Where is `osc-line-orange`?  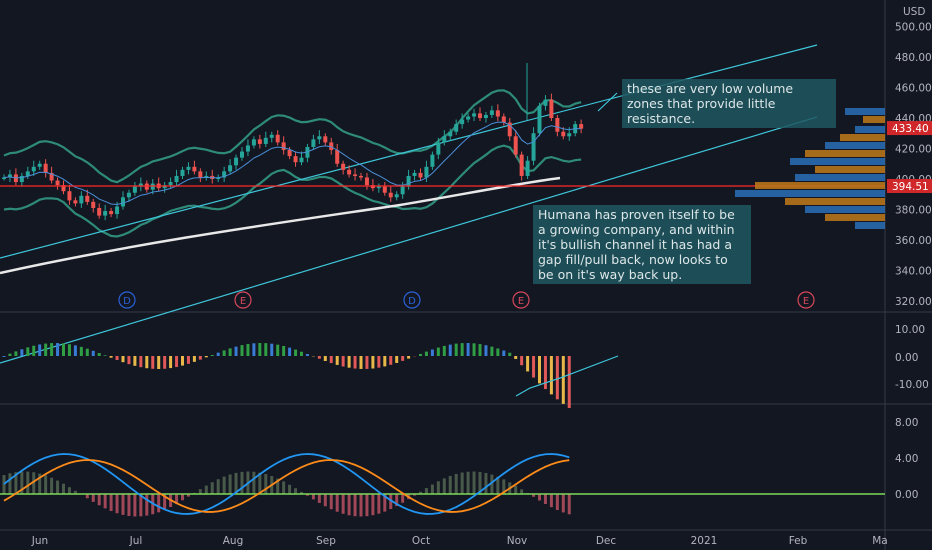 osc-line-orange is located at coordinates (286, 486).